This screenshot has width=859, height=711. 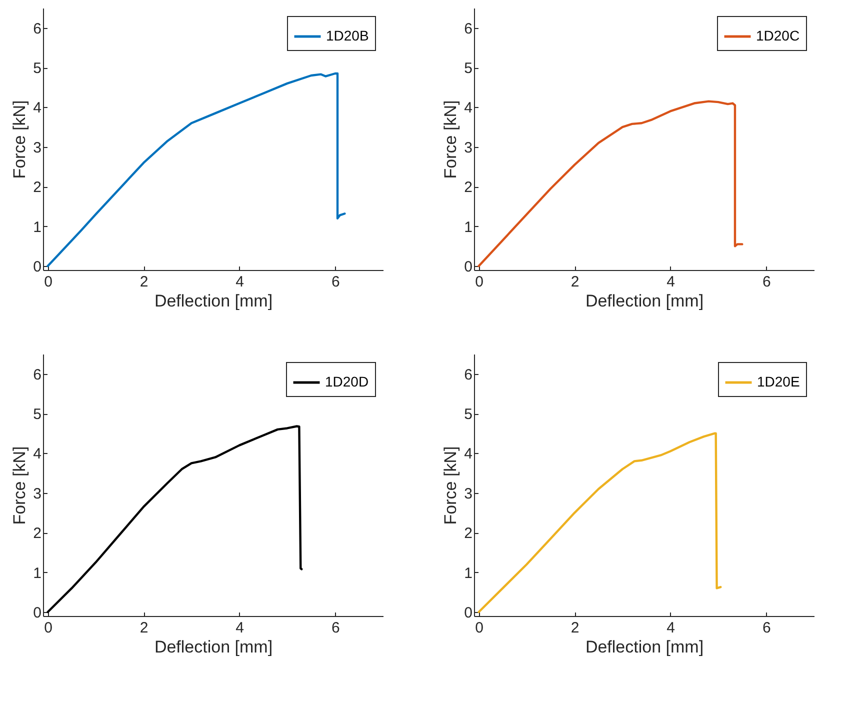 I want to click on legend-label: 1D20E, so click(x=778, y=382).